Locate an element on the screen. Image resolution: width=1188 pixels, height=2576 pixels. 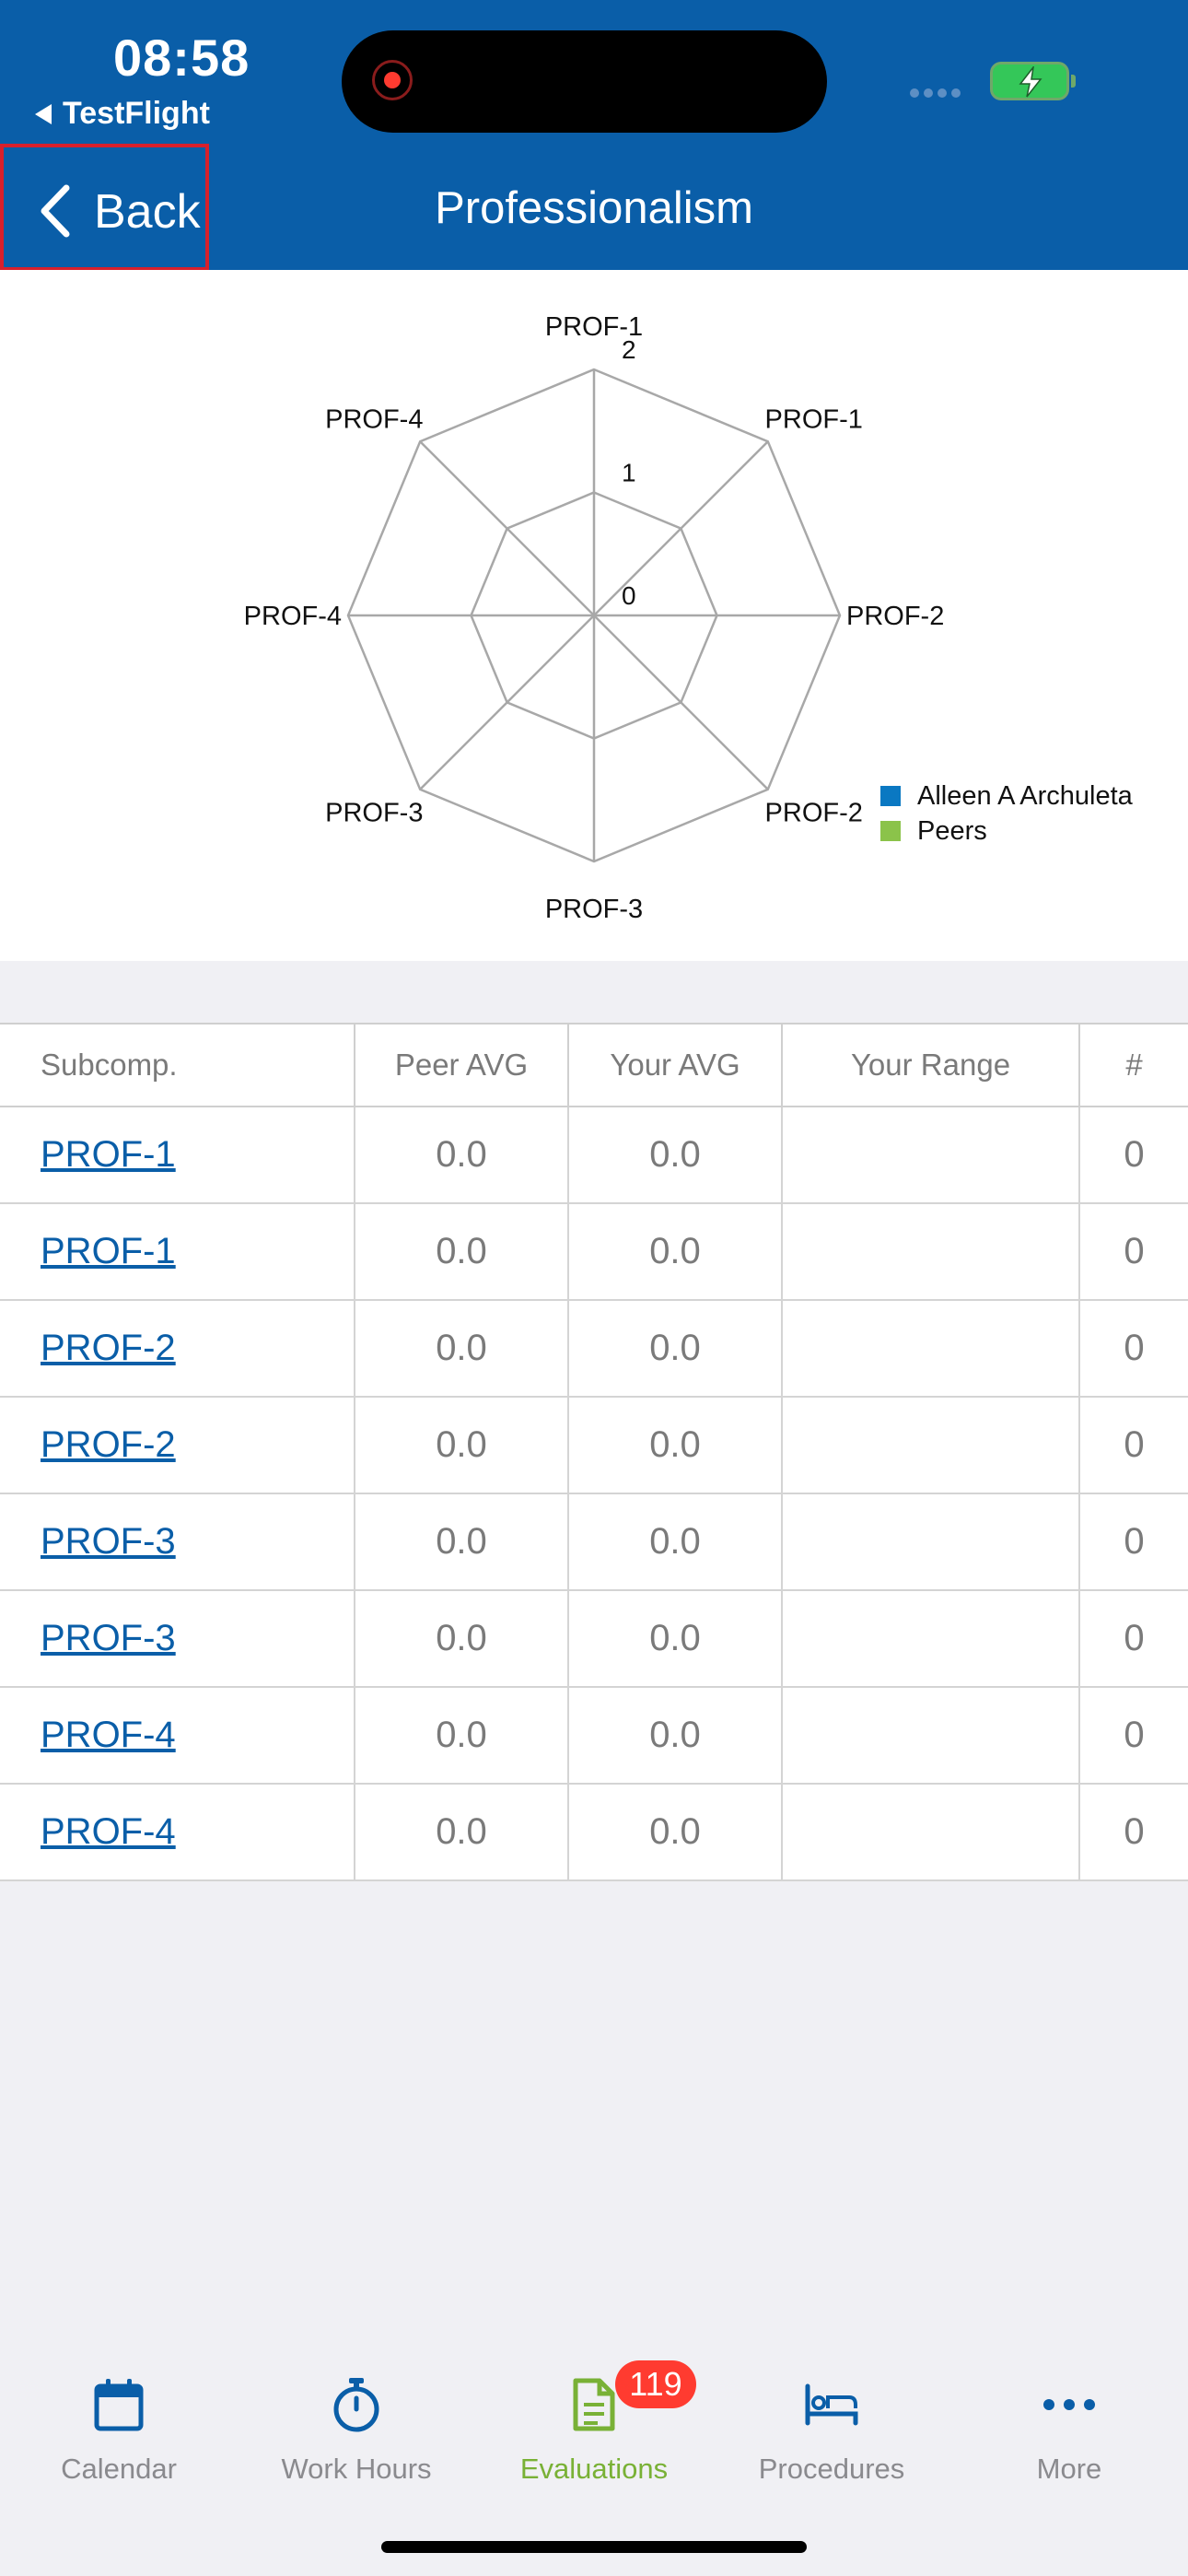
status-time: 08:58 is located at coordinates (181, 58).